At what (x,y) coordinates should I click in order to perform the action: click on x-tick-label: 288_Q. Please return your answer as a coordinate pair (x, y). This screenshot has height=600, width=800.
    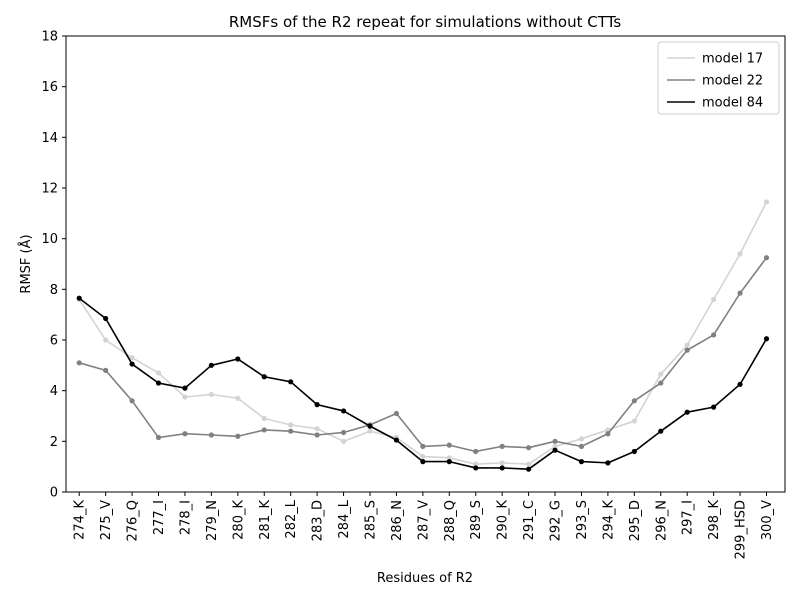
    Looking at the image, I should click on (450, 521).